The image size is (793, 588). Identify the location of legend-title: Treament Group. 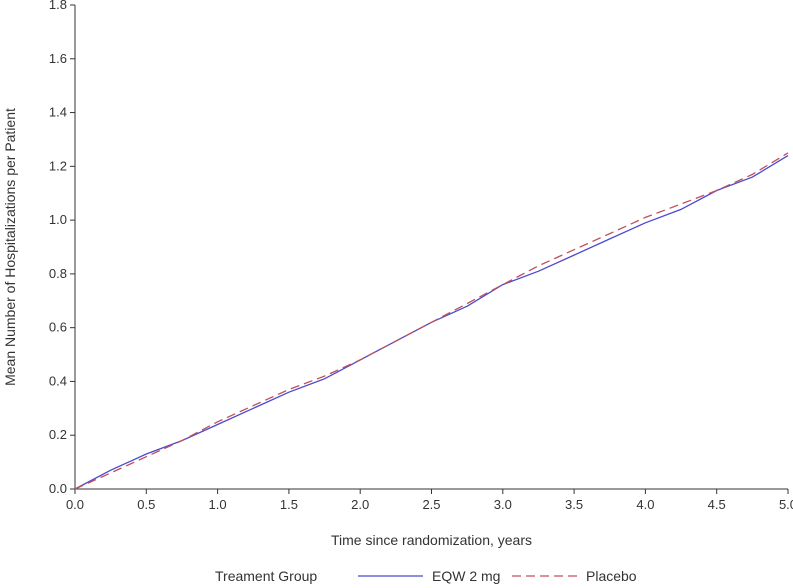
(266, 576).